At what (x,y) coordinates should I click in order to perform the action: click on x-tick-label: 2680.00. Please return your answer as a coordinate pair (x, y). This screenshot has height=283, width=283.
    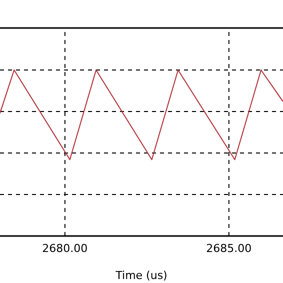
    Looking at the image, I should click on (65, 248).